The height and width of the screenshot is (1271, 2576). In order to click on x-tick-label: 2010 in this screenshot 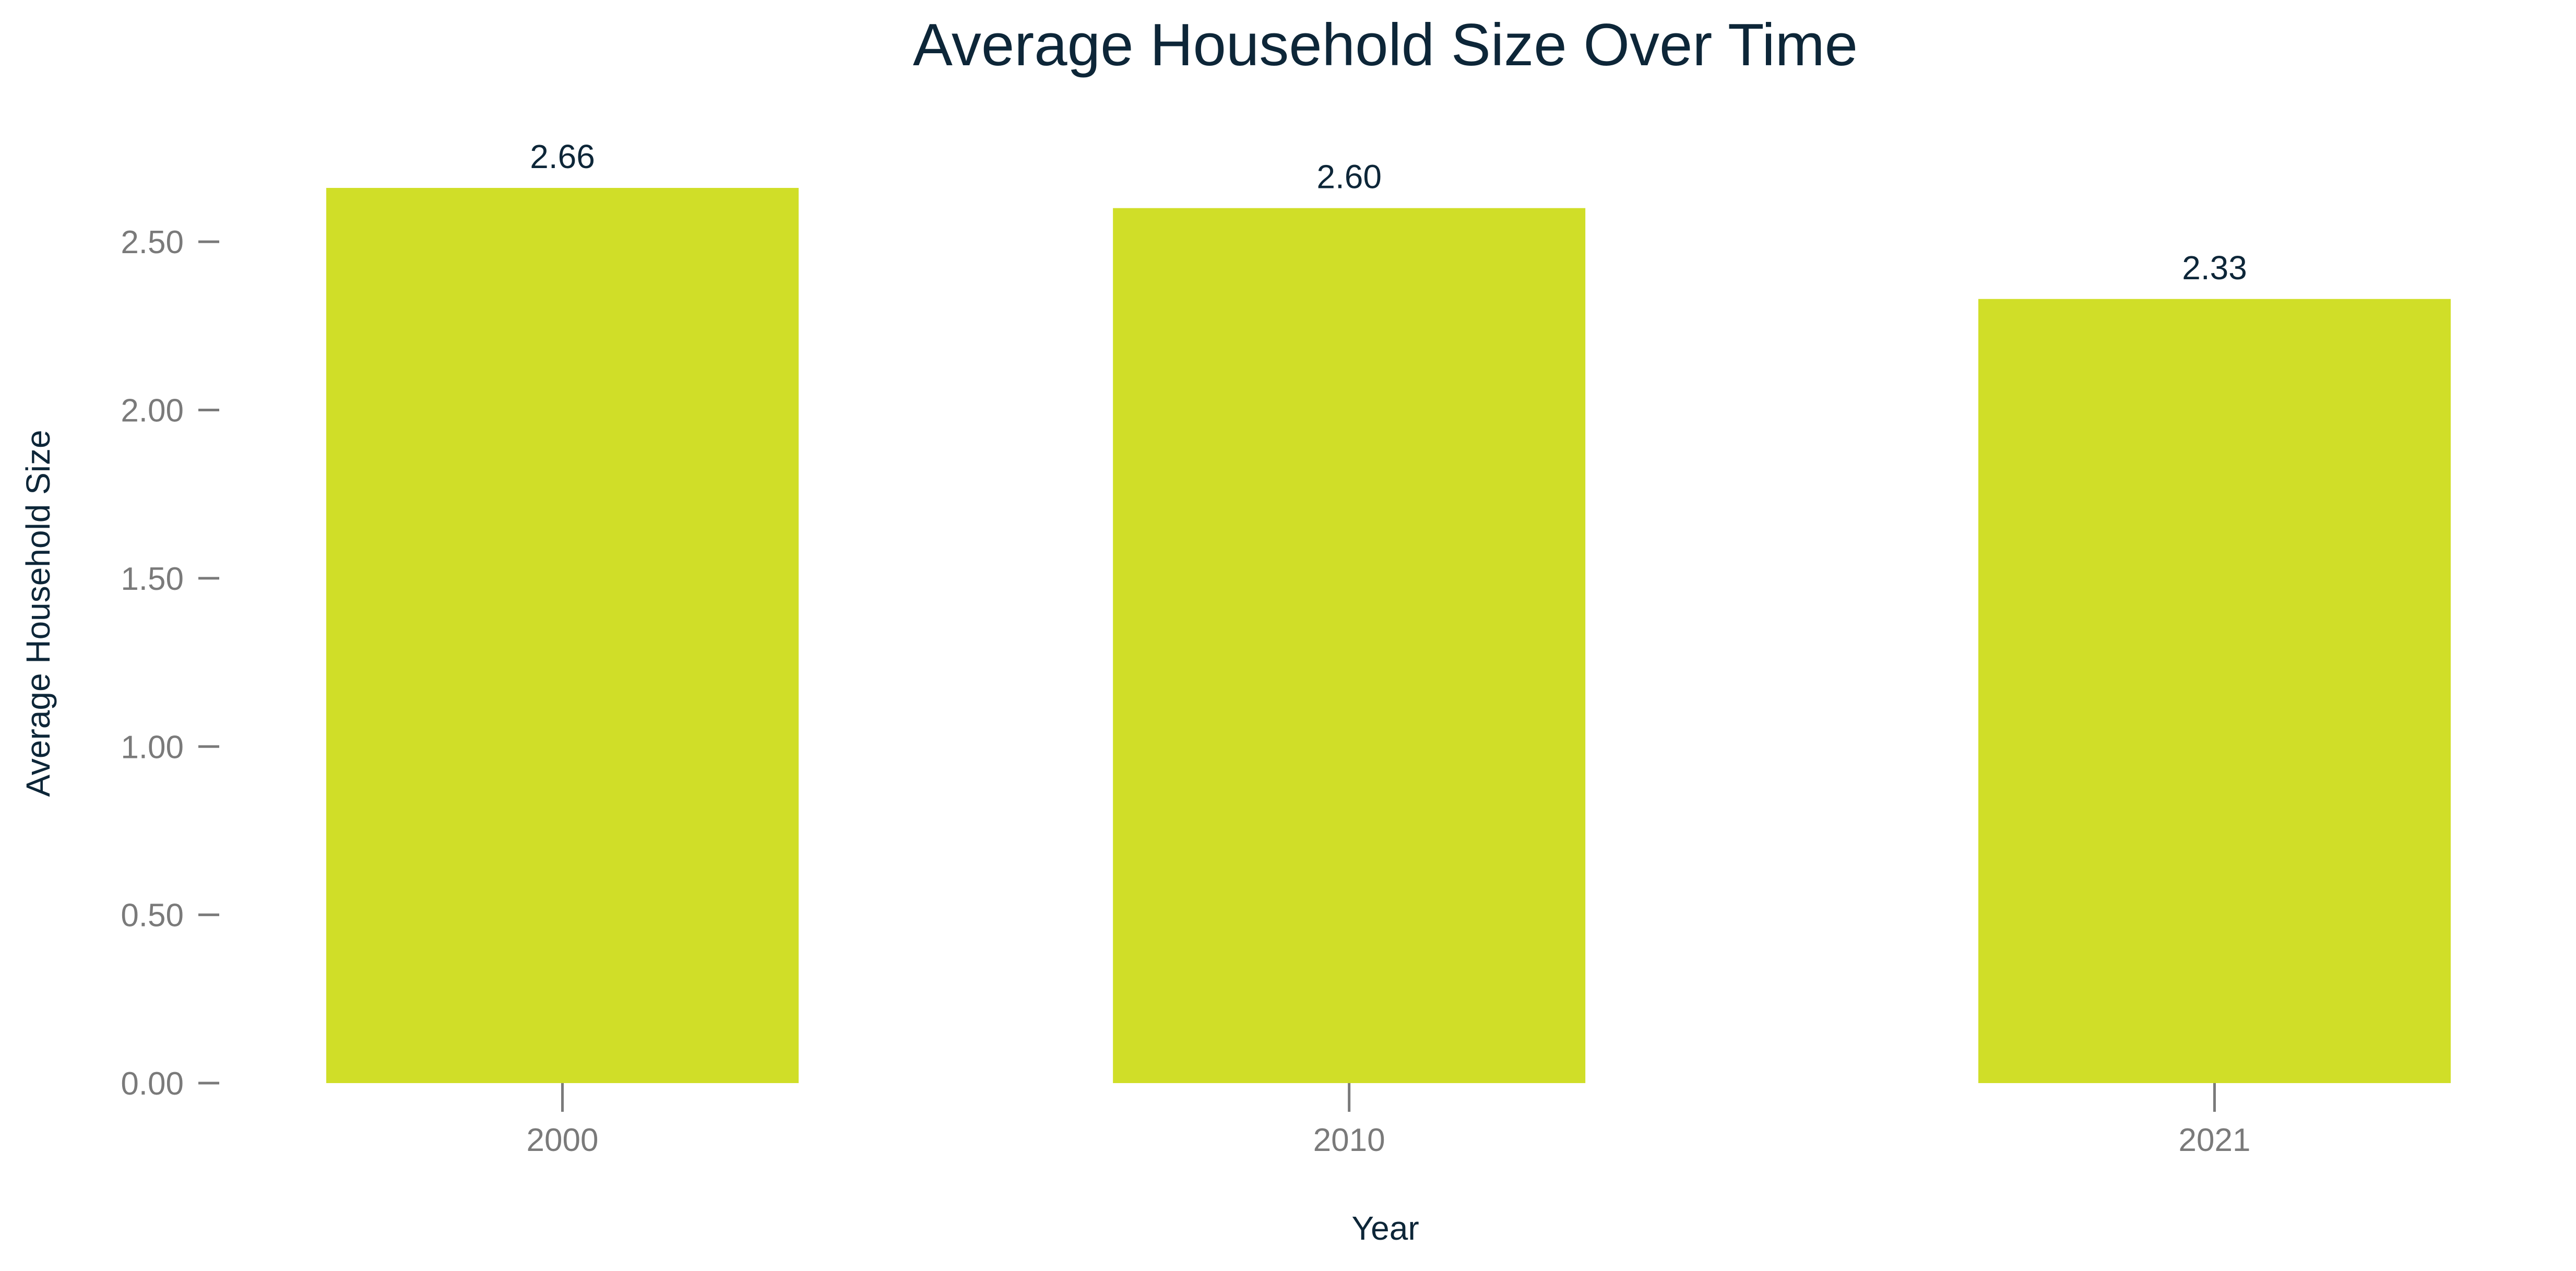, I will do `click(1349, 1140)`.